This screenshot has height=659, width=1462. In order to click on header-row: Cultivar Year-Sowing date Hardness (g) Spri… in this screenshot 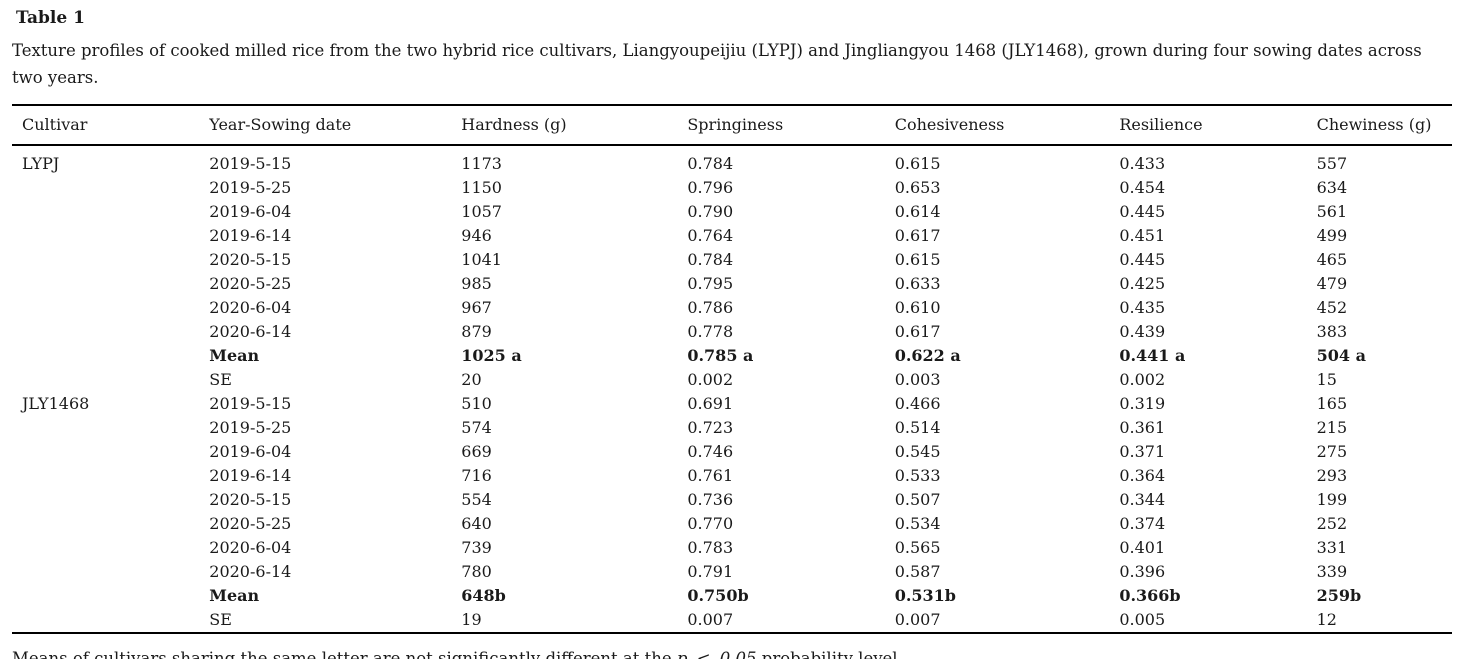, I will do `click(732, 125)`.